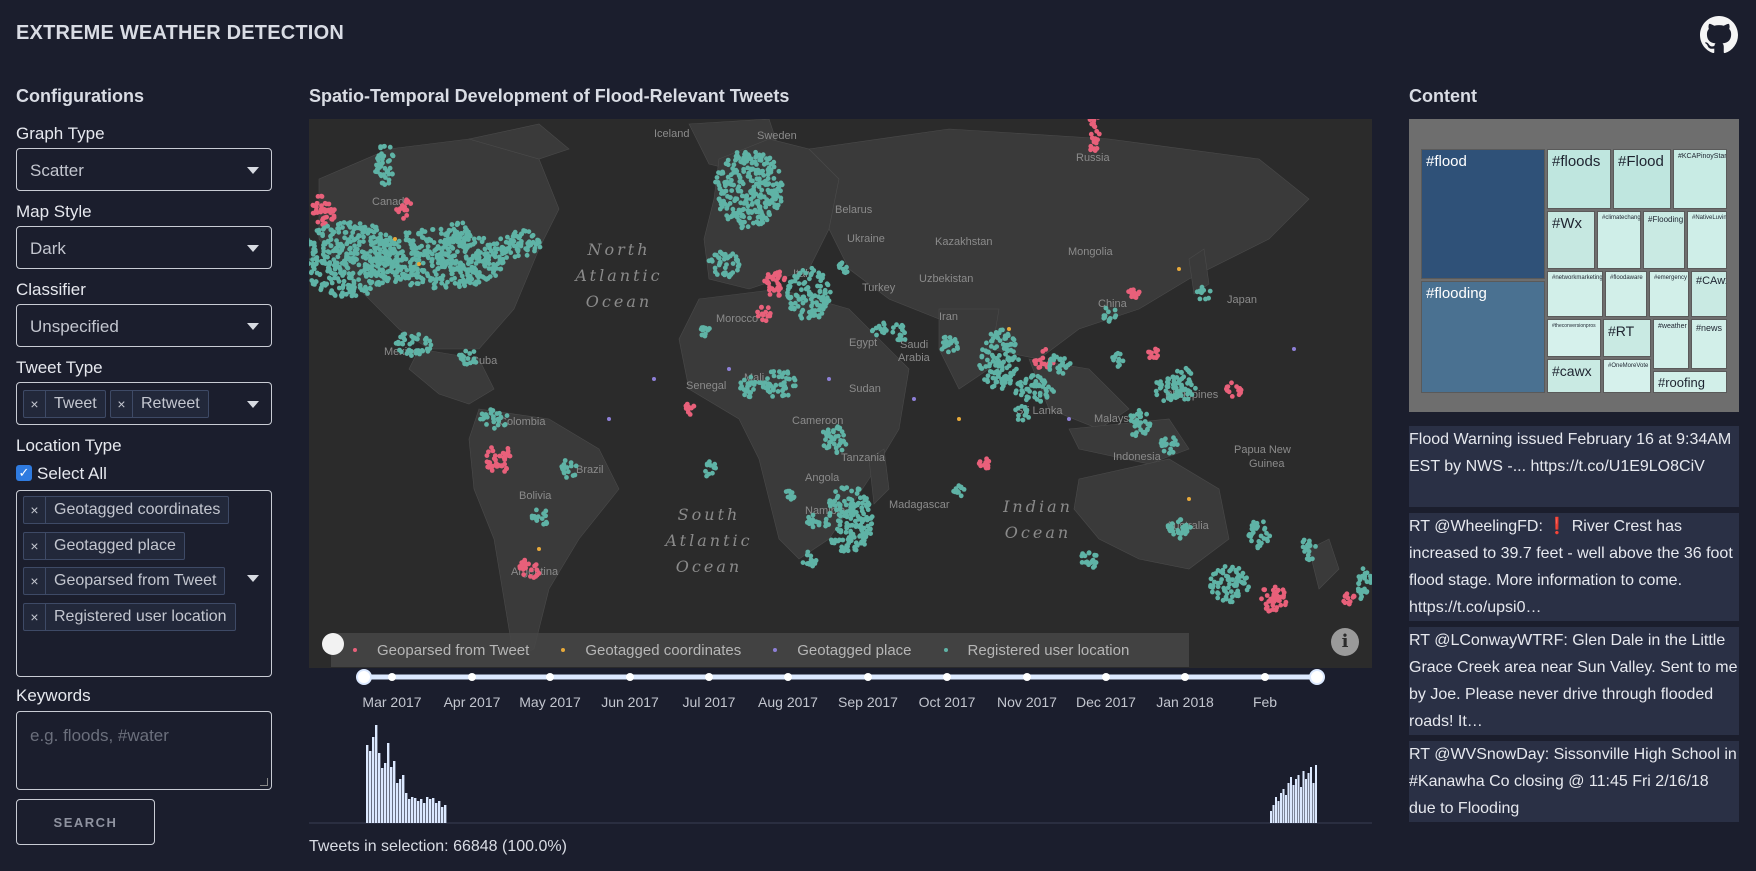 This screenshot has width=1756, height=871. What do you see at coordinates (1671, 344) in the screenshot?
I see `treemap-cell: #weather` at bounding box center [1671, 344].